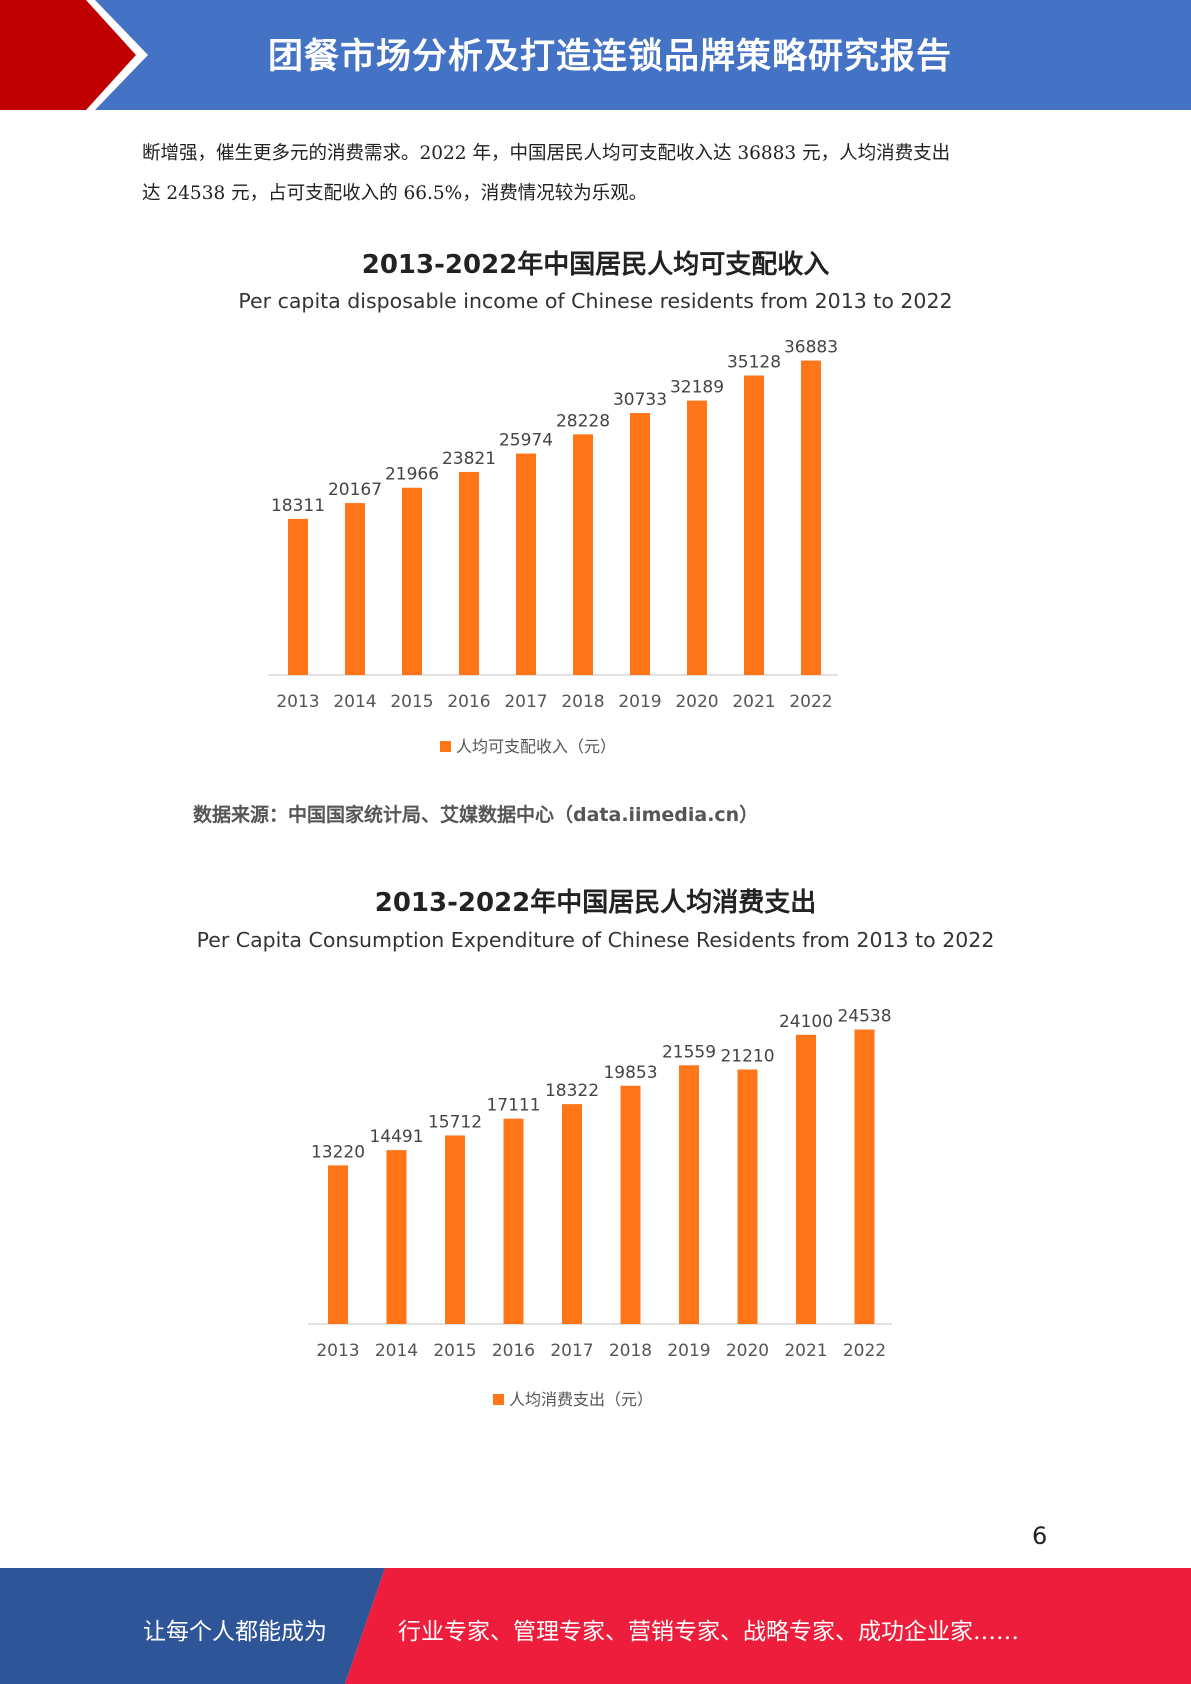 Image resolution: width=1191 pixels, height=1684 pixels. I want to click on header-banner, so click(595, 55).